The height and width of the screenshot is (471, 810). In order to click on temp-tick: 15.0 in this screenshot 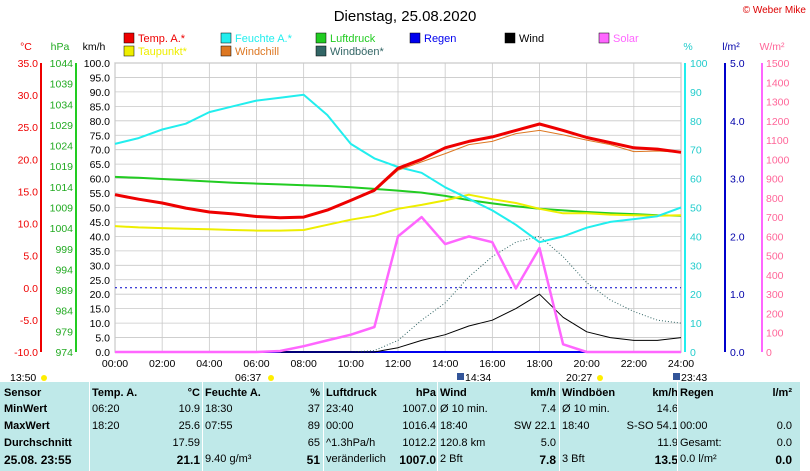, I will do `click(28, 192)`.